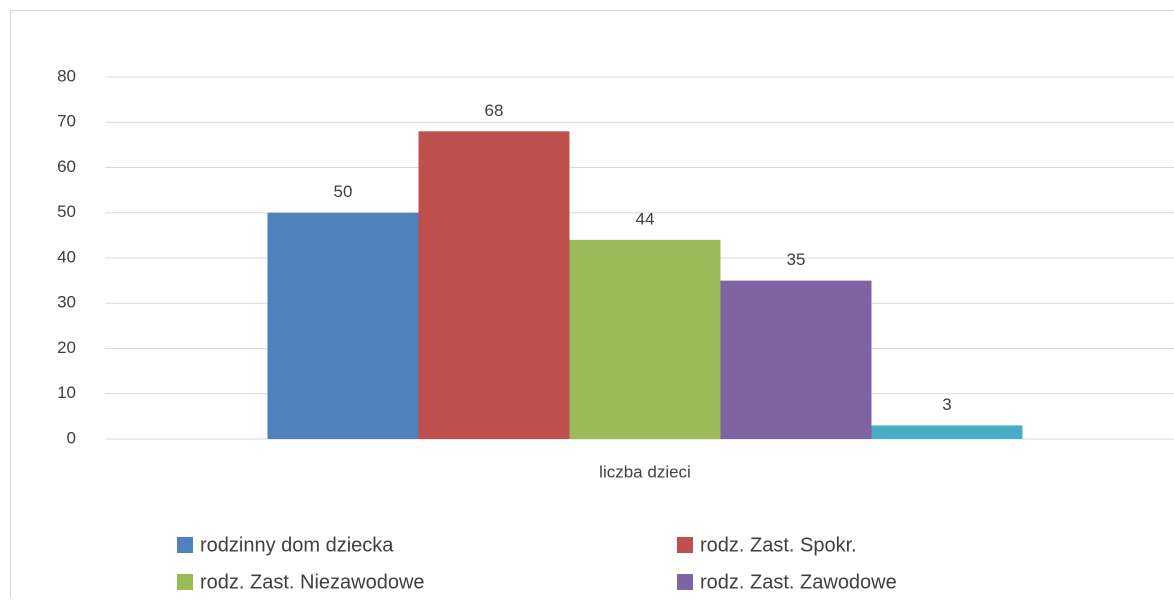 The width and height of the screenshot is (1174, 603). What do you see at coordinates (66, 166) in the screenshot?
I see `y-tick-label: 60` at bounding box center [66, 166].